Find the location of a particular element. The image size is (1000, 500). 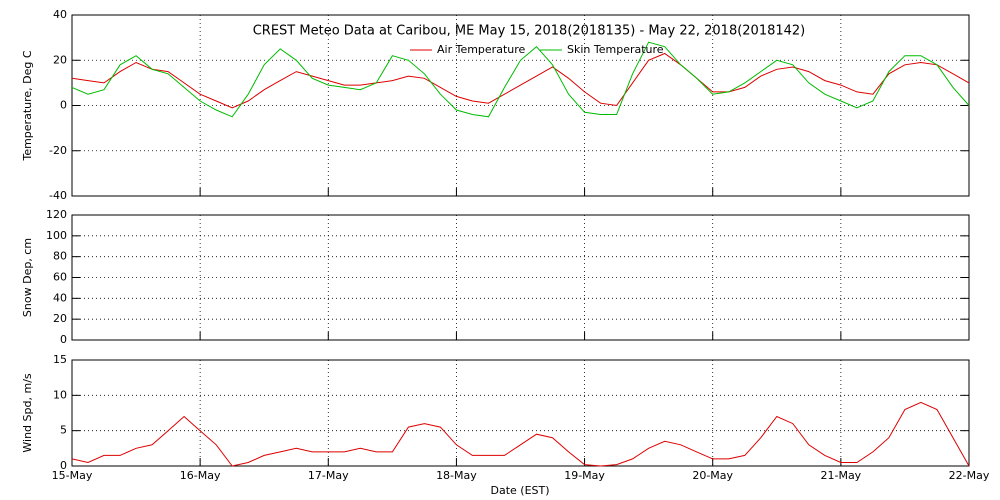

y-tick-label: 60 is located at coordinates (60, 277).